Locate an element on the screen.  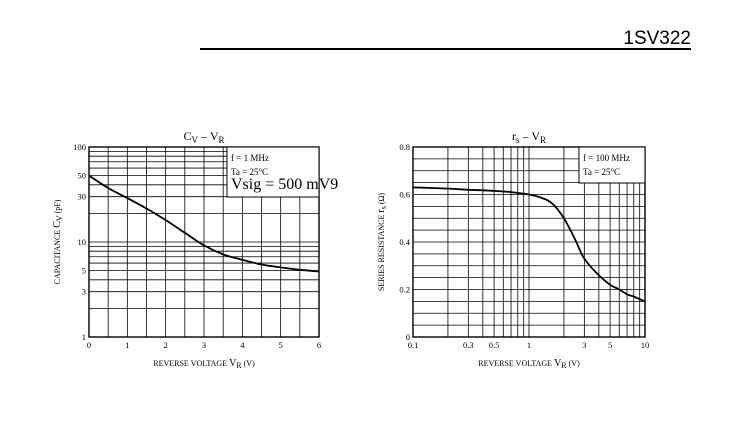
x-tick-label: 0.3 is located at coordinates (468, 345).